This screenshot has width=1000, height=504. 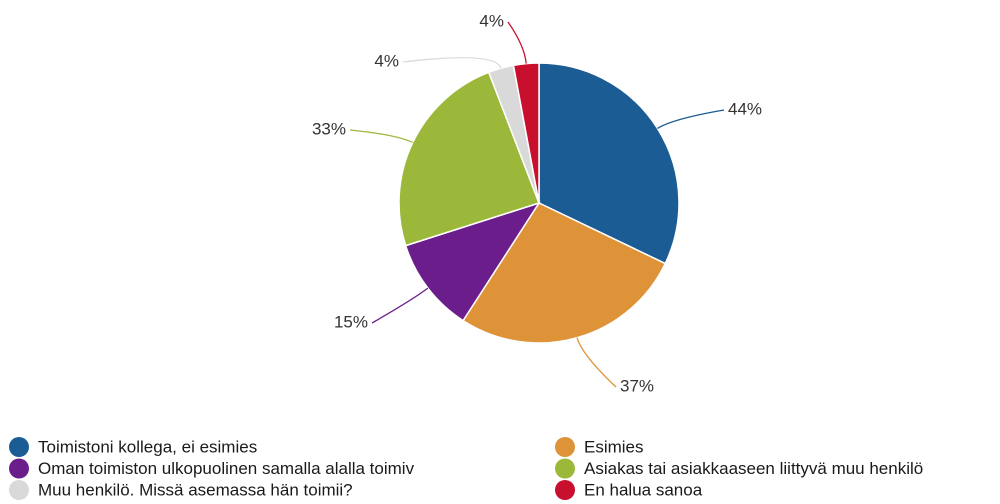 I want to click on legend-label: Toimistoni kollega, ei esimies, so click(x=147, y=446).